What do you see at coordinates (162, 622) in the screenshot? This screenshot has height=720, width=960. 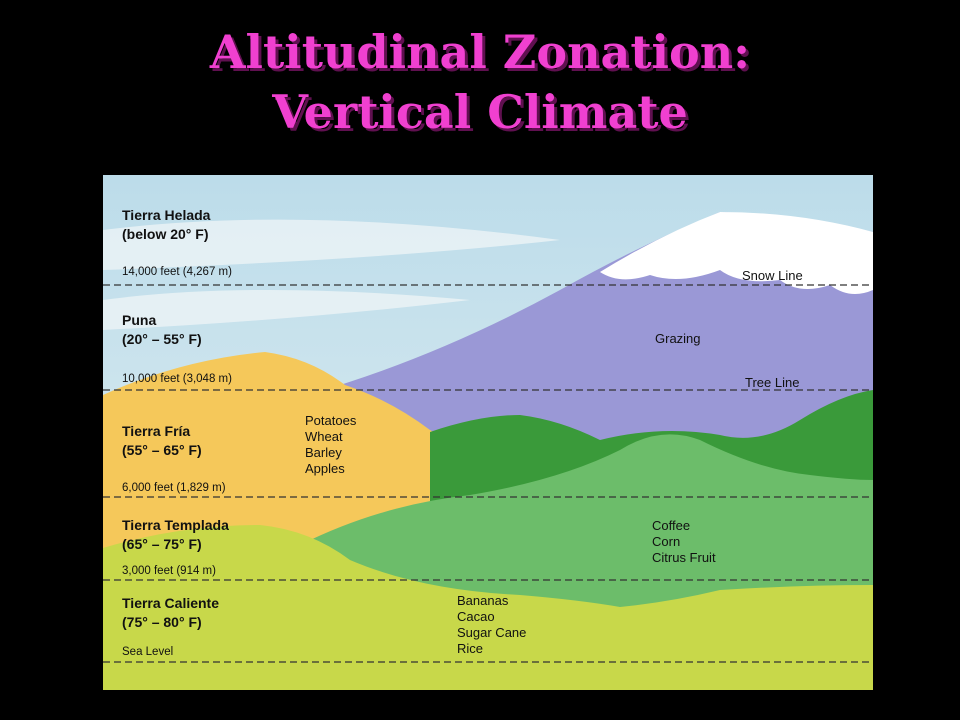 I see `zone-temp: (75° – 80° F)` at bounding box center [162, 622].